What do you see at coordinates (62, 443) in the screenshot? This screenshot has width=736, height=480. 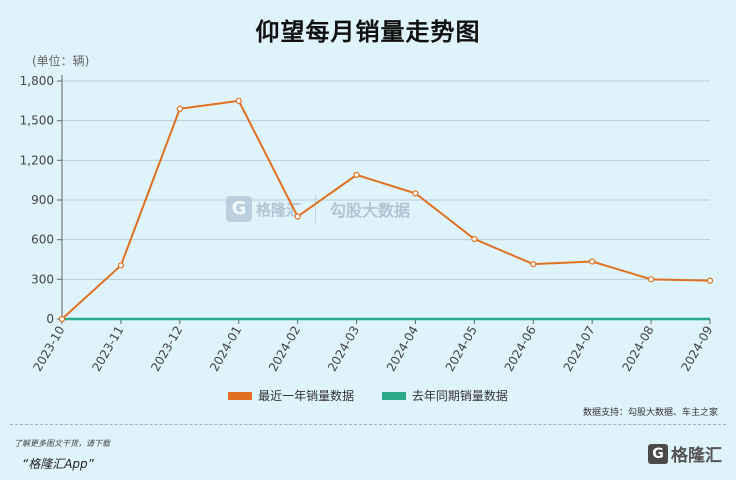 I see `footer-note: 了解更多图文干货，请下载` at bounding box center [62, 443].